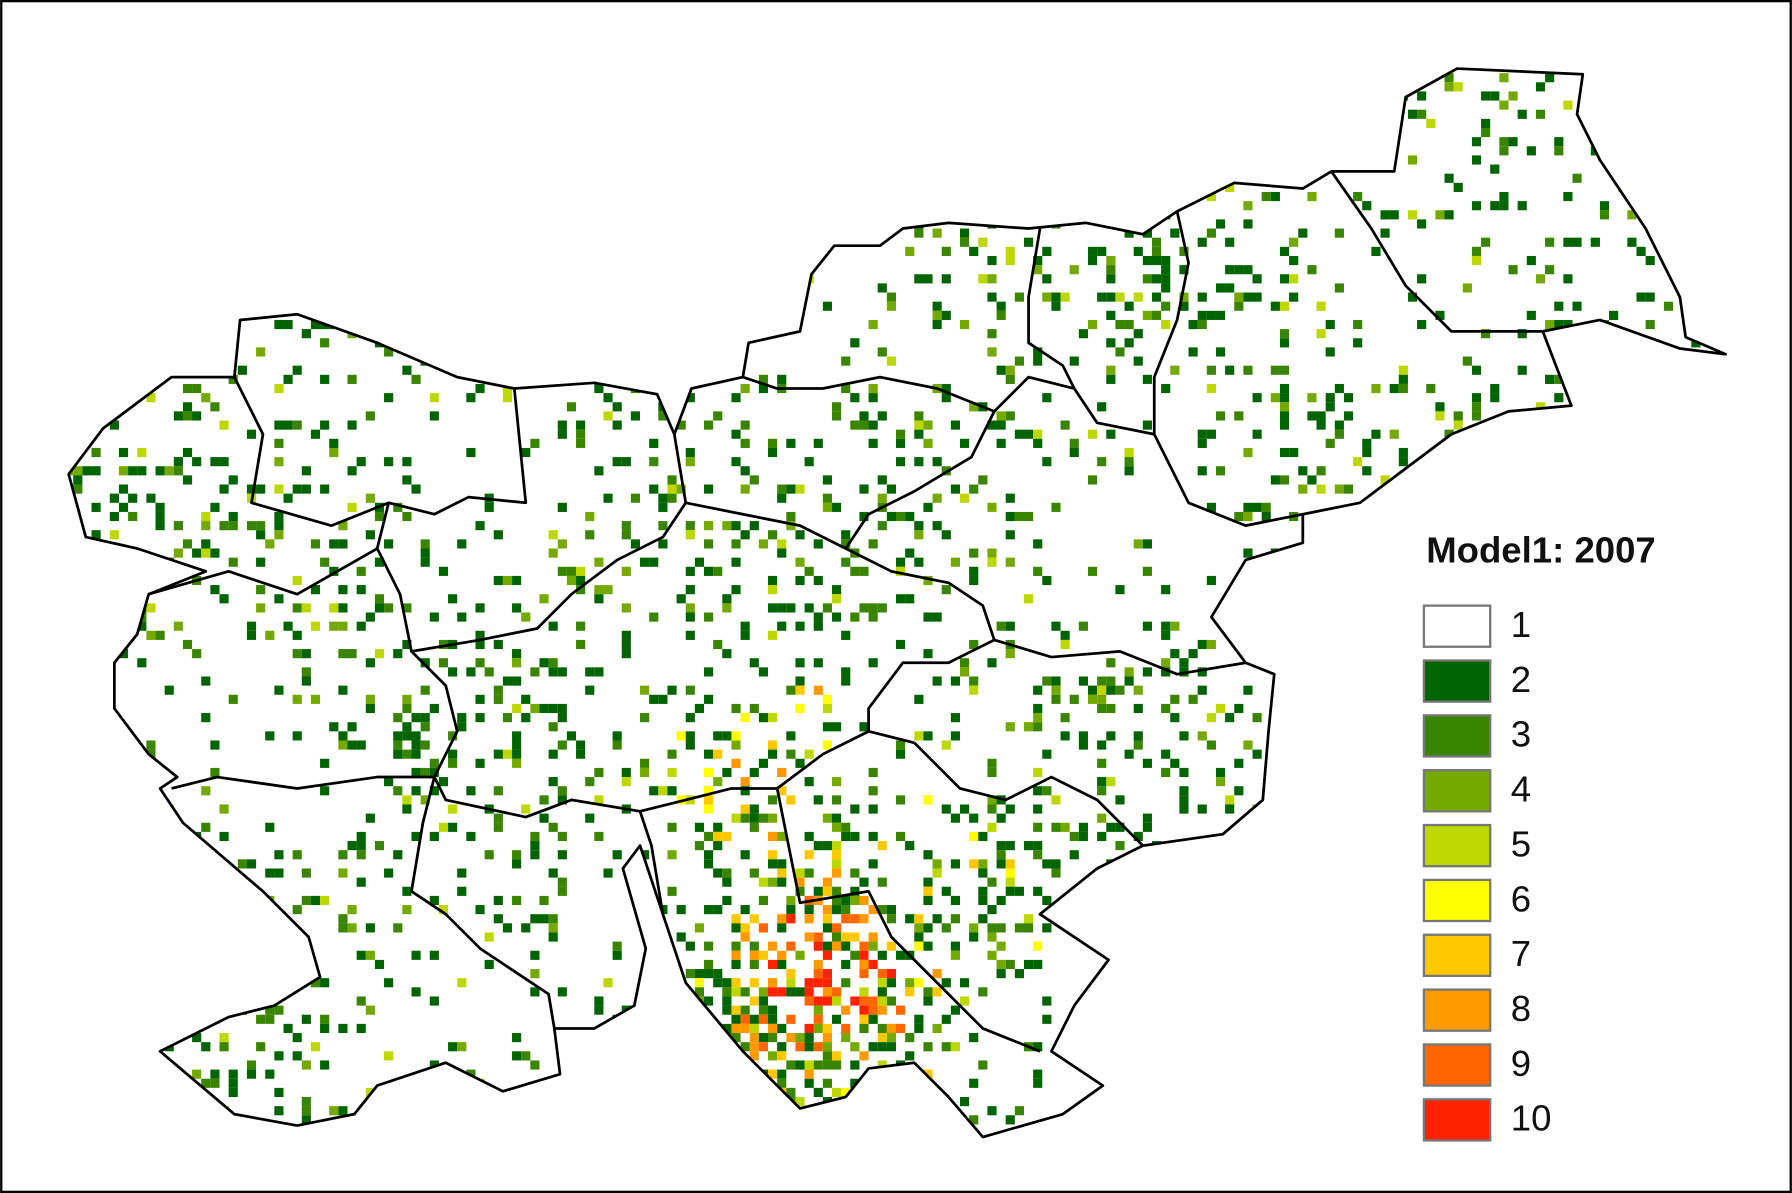 The height and width of the screenshot is (1193, 1792). What do you see at coordinates (1541, 550) in the screenshot?
I see `legend-title: Model1: 2007` at bounding box center [1541, 550].